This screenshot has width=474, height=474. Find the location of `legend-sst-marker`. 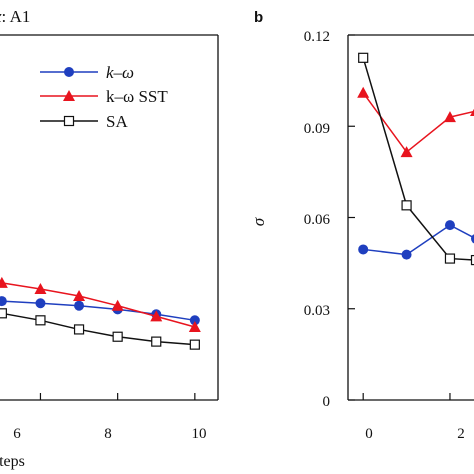

legend-sst-marker is located at coordinates (69, 95).